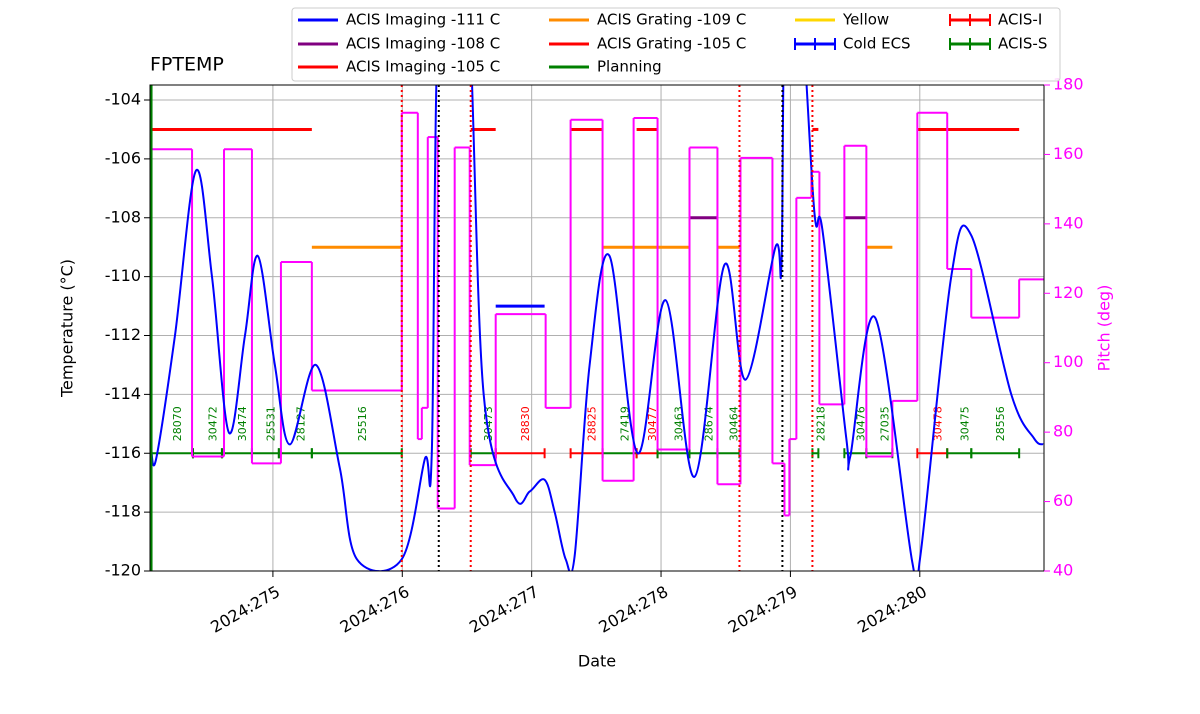  Describe the element at coordinates (242, 423) in the screenshot. I see `obsid-label: 30474` at that location.